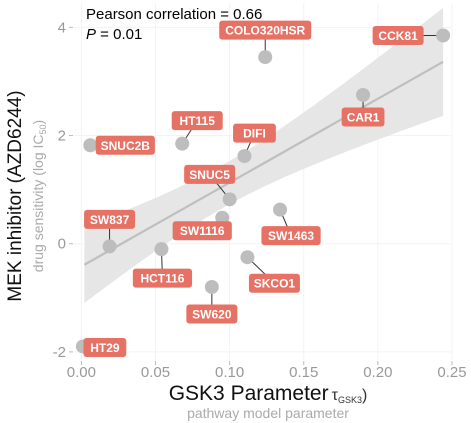 This screenshot has width=471, height=423. I want to click on x-axis-subtitle: pathway model parameter, so click(268, 413).